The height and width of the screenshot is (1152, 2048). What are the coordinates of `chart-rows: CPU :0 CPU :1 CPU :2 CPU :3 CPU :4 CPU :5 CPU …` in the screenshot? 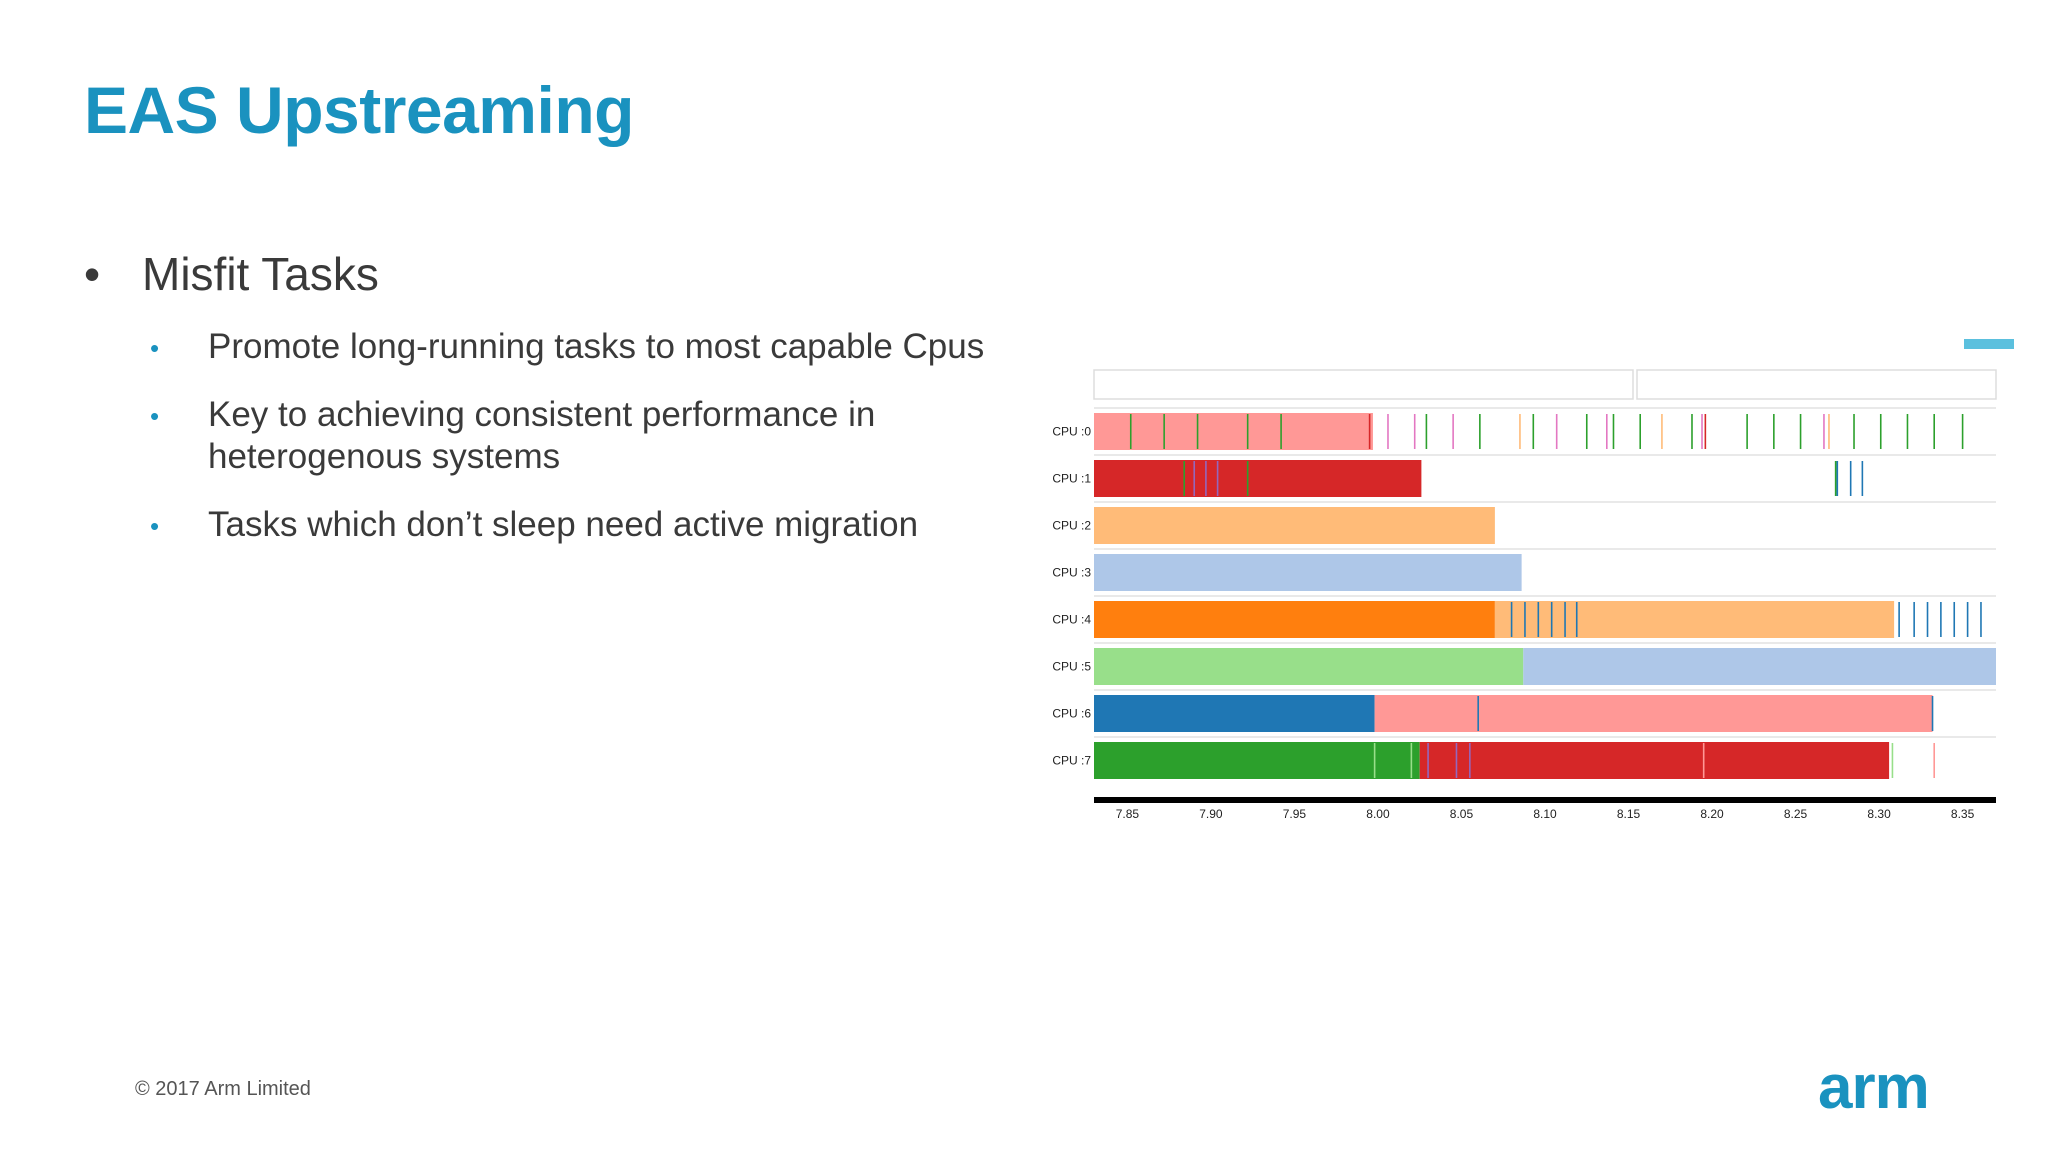 It's located at (1524, 587).